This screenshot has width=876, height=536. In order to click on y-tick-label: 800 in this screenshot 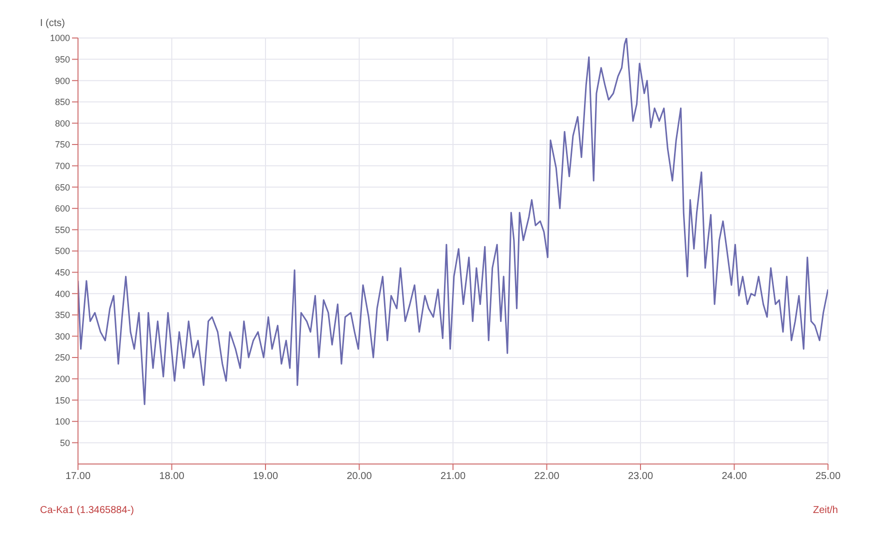, I will do `click(62, 123)`.